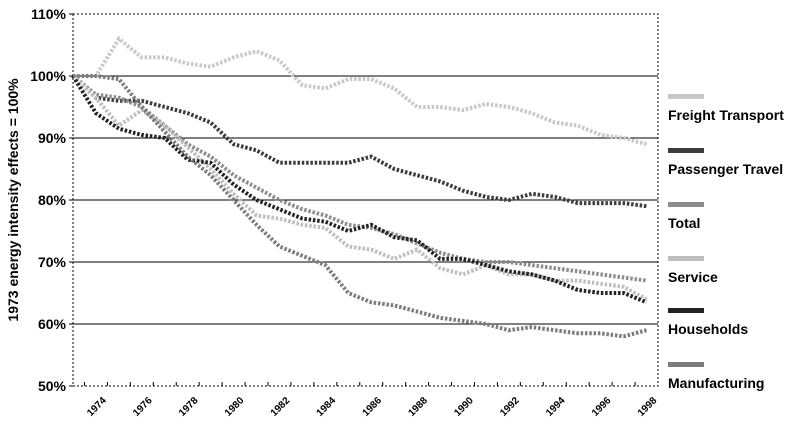 The image size is (804, 427). Describe the element at coordinates (373, 407) in the screenshot. I see `x-tick-label: 1986` at that location.